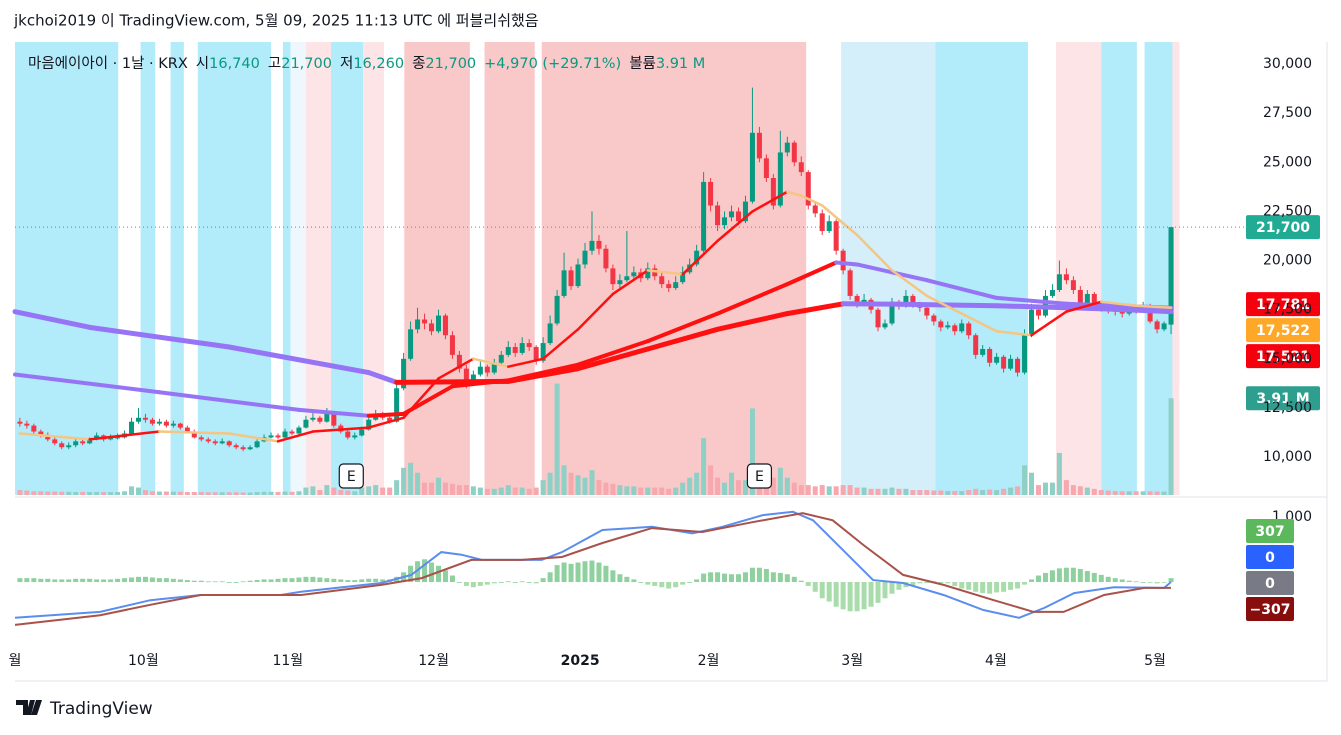 This screenshot has height=735, width=1341. Describe the element at coordinates (346, 63) in the screenshot. I see `legend-key: 저` at that location.